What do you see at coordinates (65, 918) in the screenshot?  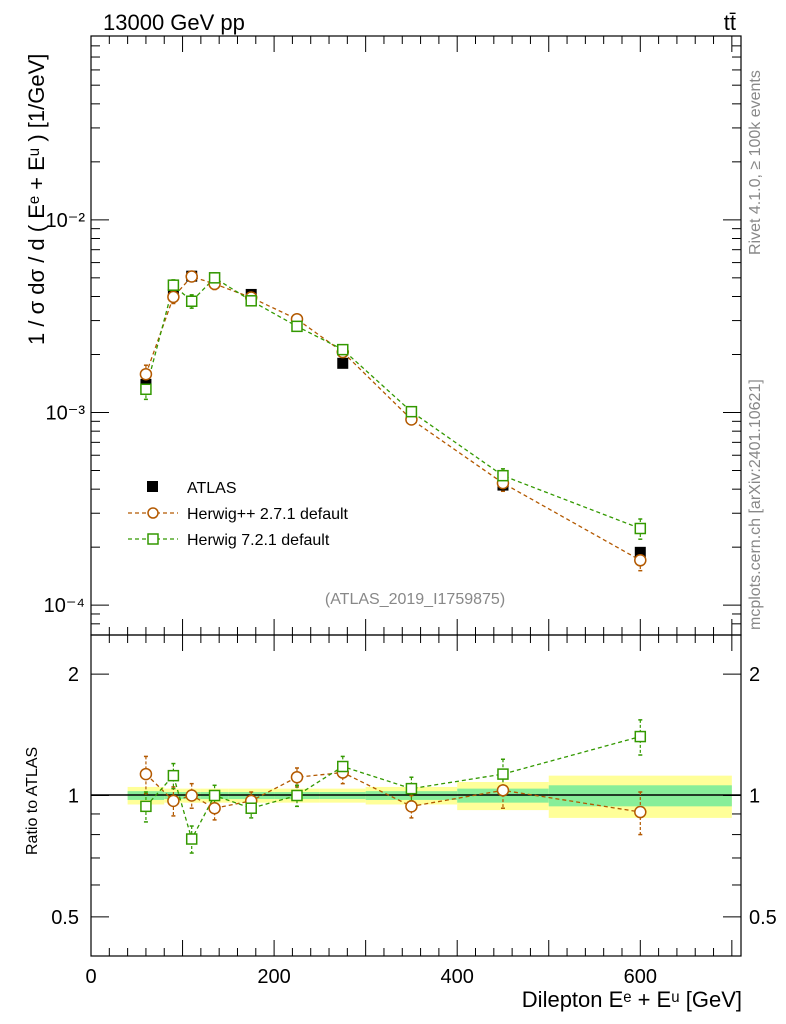 I see `ratio-y-tick-label-left: 0.5` at bounding box center [65, 918].